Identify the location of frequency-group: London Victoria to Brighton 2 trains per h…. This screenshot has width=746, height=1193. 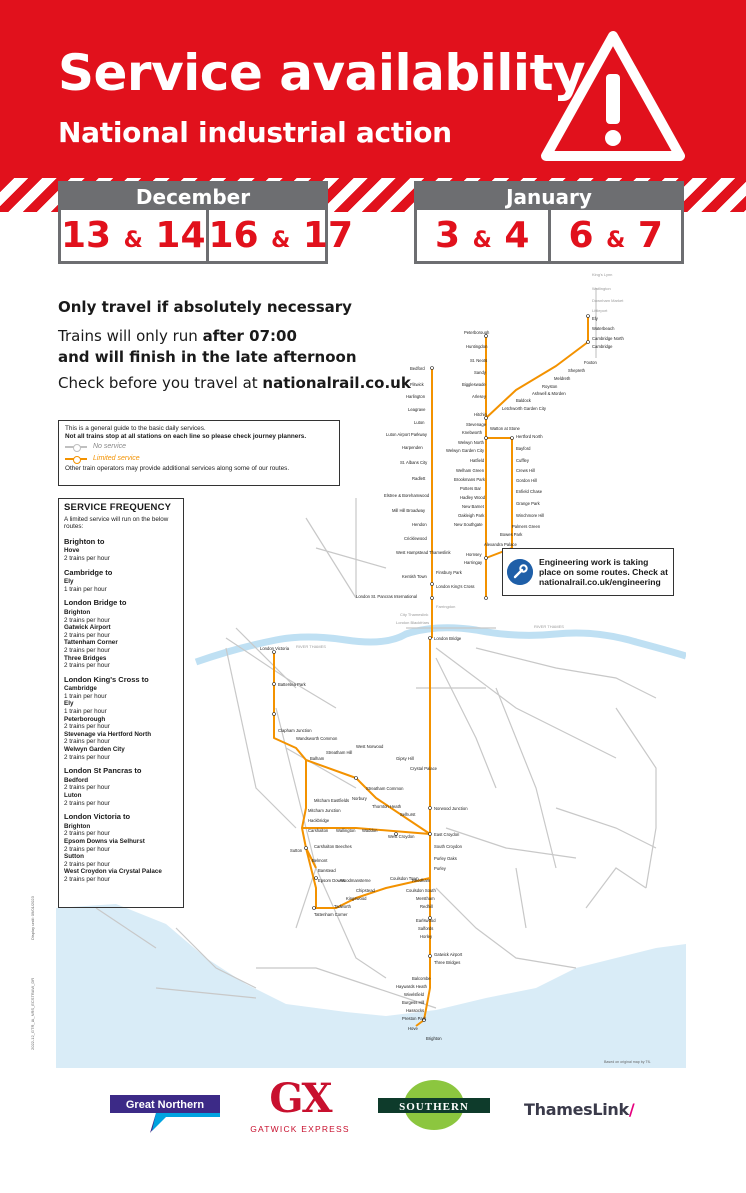
(121, 848).